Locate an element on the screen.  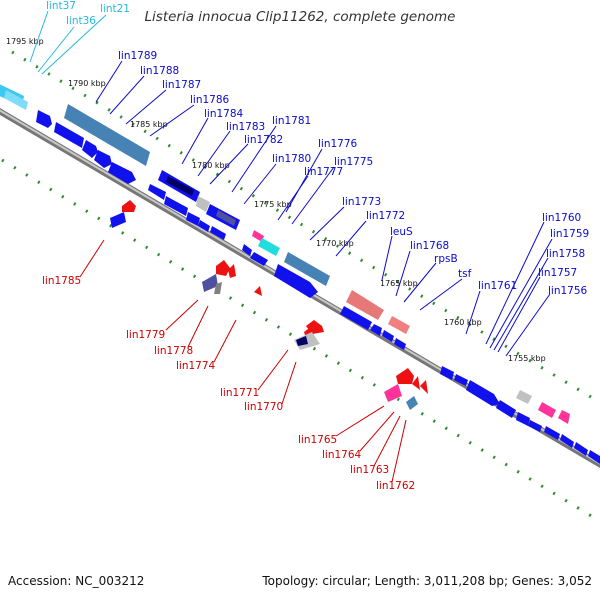
gene-label: lin1780 is located at coordinates (291, 159).